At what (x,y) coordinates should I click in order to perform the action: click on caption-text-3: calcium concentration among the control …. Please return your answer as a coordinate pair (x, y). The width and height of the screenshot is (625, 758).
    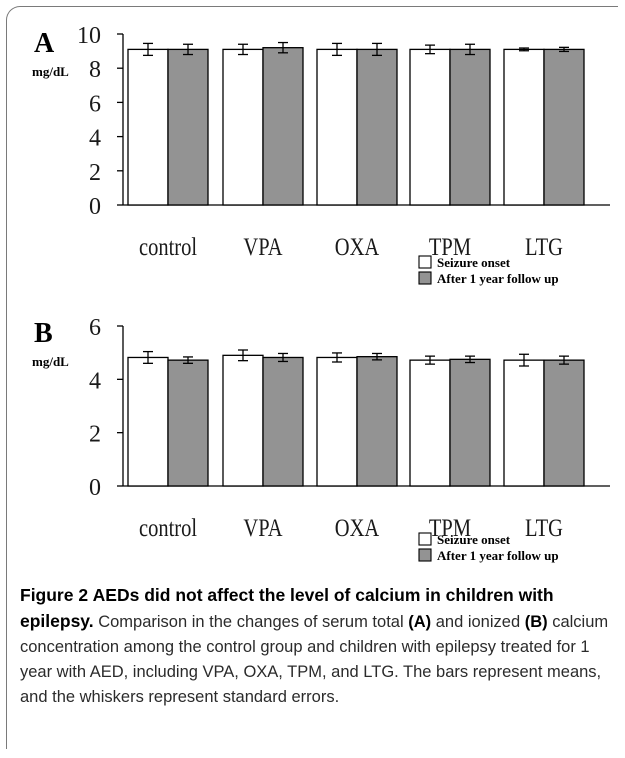
    Looking at the image, I should click on (314, 659).